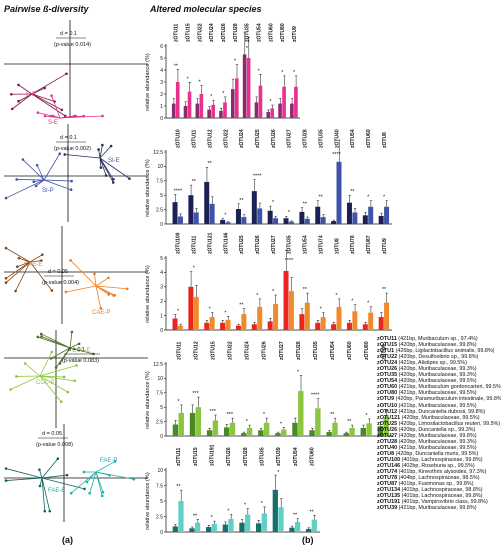 This screenshot has width=502, height=550. I want to click on bar-y-tick-label: 6, so click(161, 47).